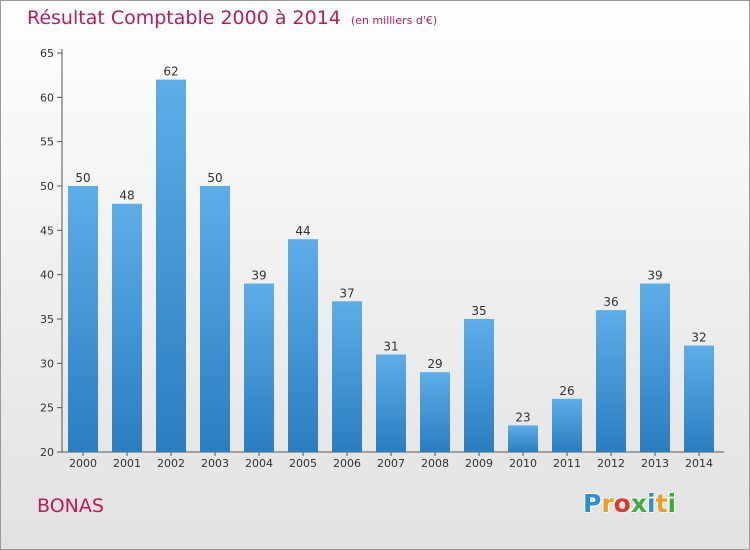 This screenshot has height=550, width=750. Describe the element at coordinates (566, 391) in the screenshot. I see `data-label: 26` at that location.